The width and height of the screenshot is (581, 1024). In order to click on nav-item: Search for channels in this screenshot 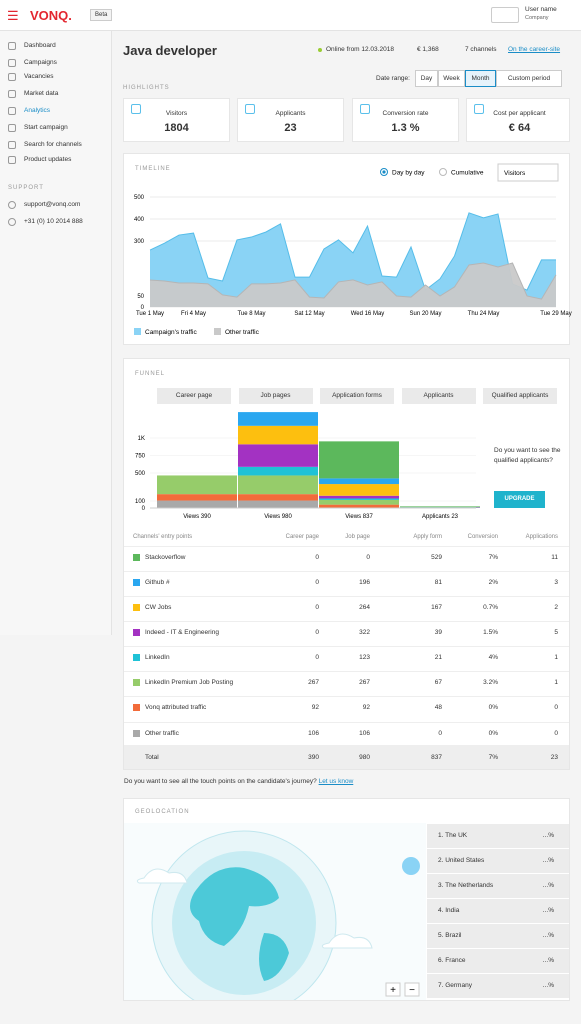, I will do `click(53, 144)`.